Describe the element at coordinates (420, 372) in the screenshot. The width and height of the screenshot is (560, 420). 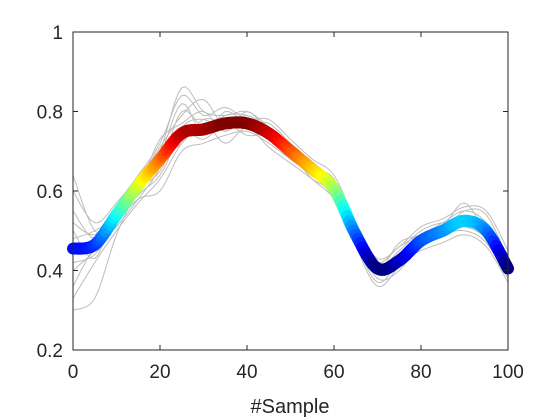
I see `x-tick-label: 80` at that location.